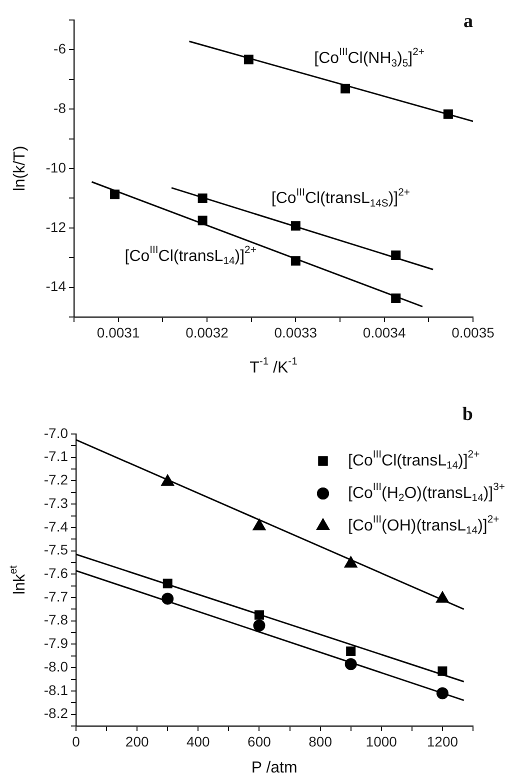 The height and width of the screenshot is (780, 526). I want to click on y-tick-label: -12, so click(56, 226).